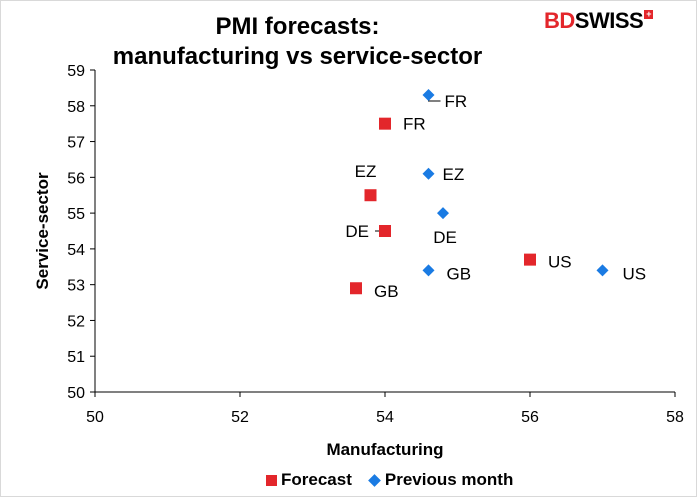 This screenshot has width=699, height=499. Describe the element at coordinates (76, 178) in the screenshot. I see `y-tick-label: 56` at that location.